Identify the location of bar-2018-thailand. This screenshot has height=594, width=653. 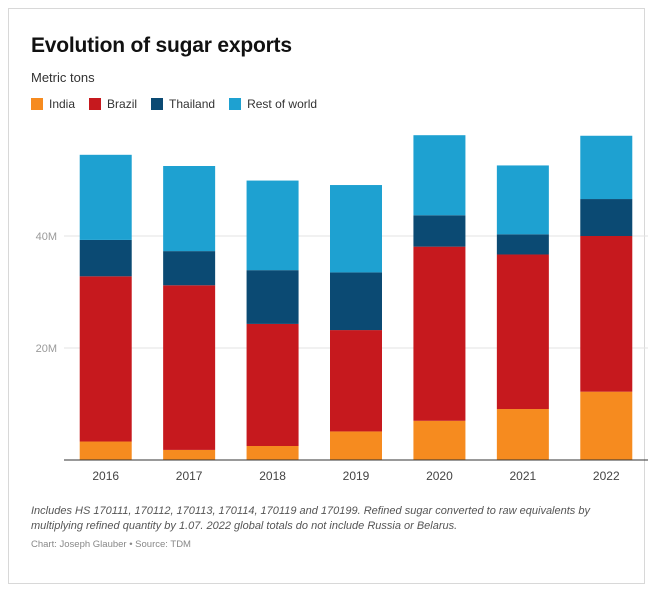
(272, 297).